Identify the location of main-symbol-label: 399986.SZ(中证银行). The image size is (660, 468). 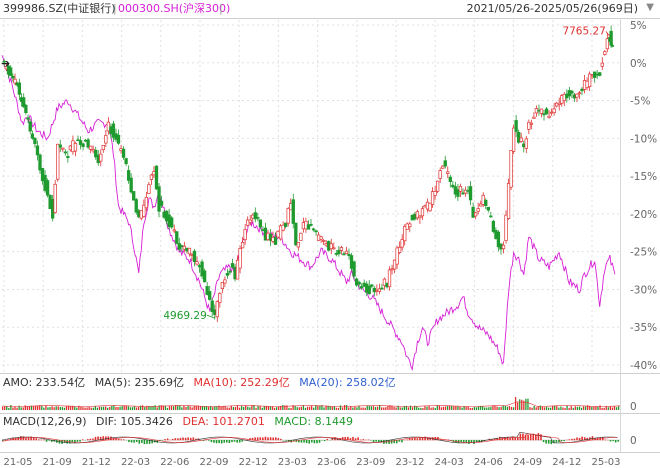
(59, 8).